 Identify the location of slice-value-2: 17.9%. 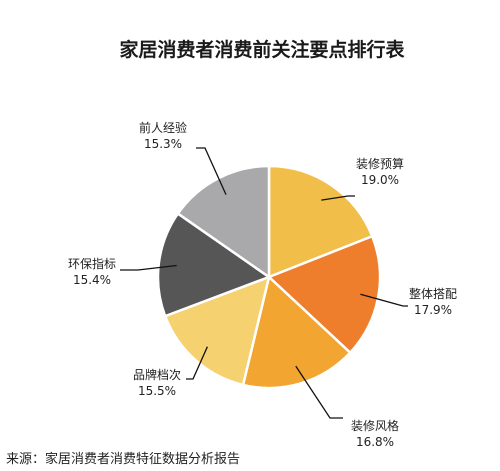
(433, 310).